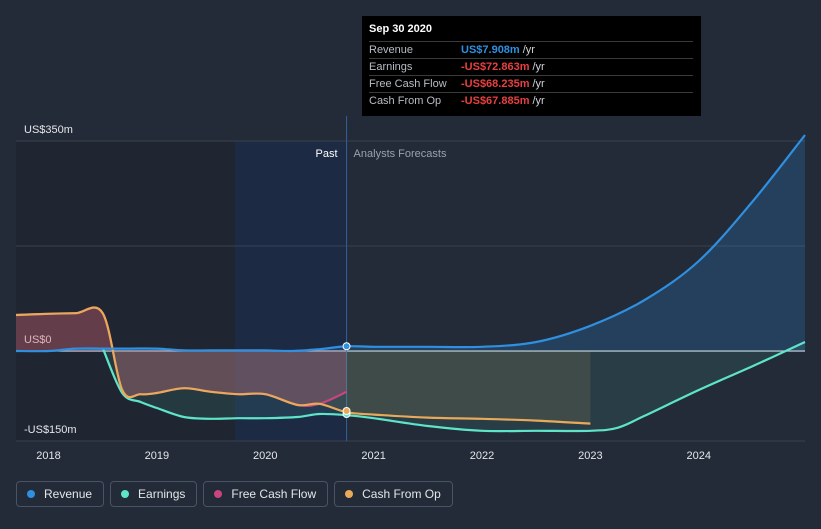  What do you see at coordinates (181, 356) in the screenshot?
I see `area-free-cash-flow` at bounding box center [181, 356].